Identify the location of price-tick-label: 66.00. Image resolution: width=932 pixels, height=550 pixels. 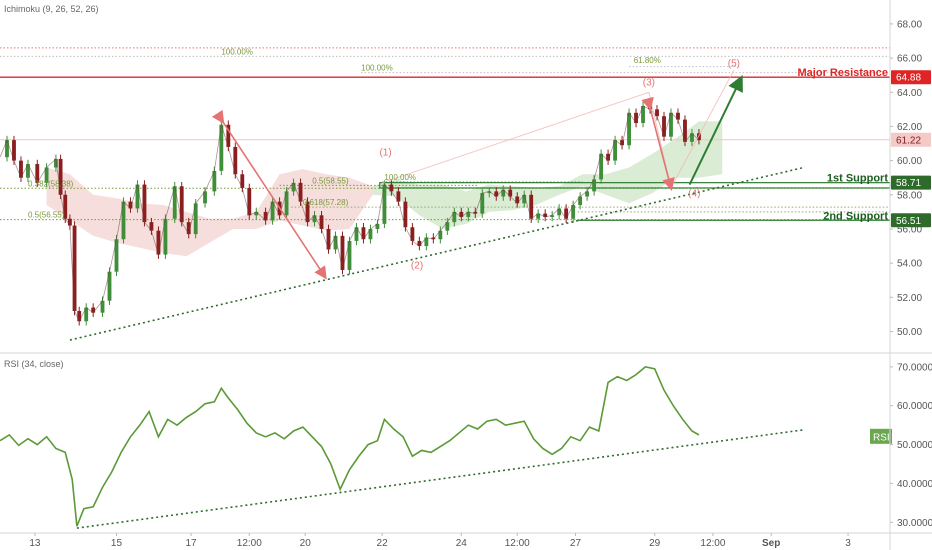
(909, 59).